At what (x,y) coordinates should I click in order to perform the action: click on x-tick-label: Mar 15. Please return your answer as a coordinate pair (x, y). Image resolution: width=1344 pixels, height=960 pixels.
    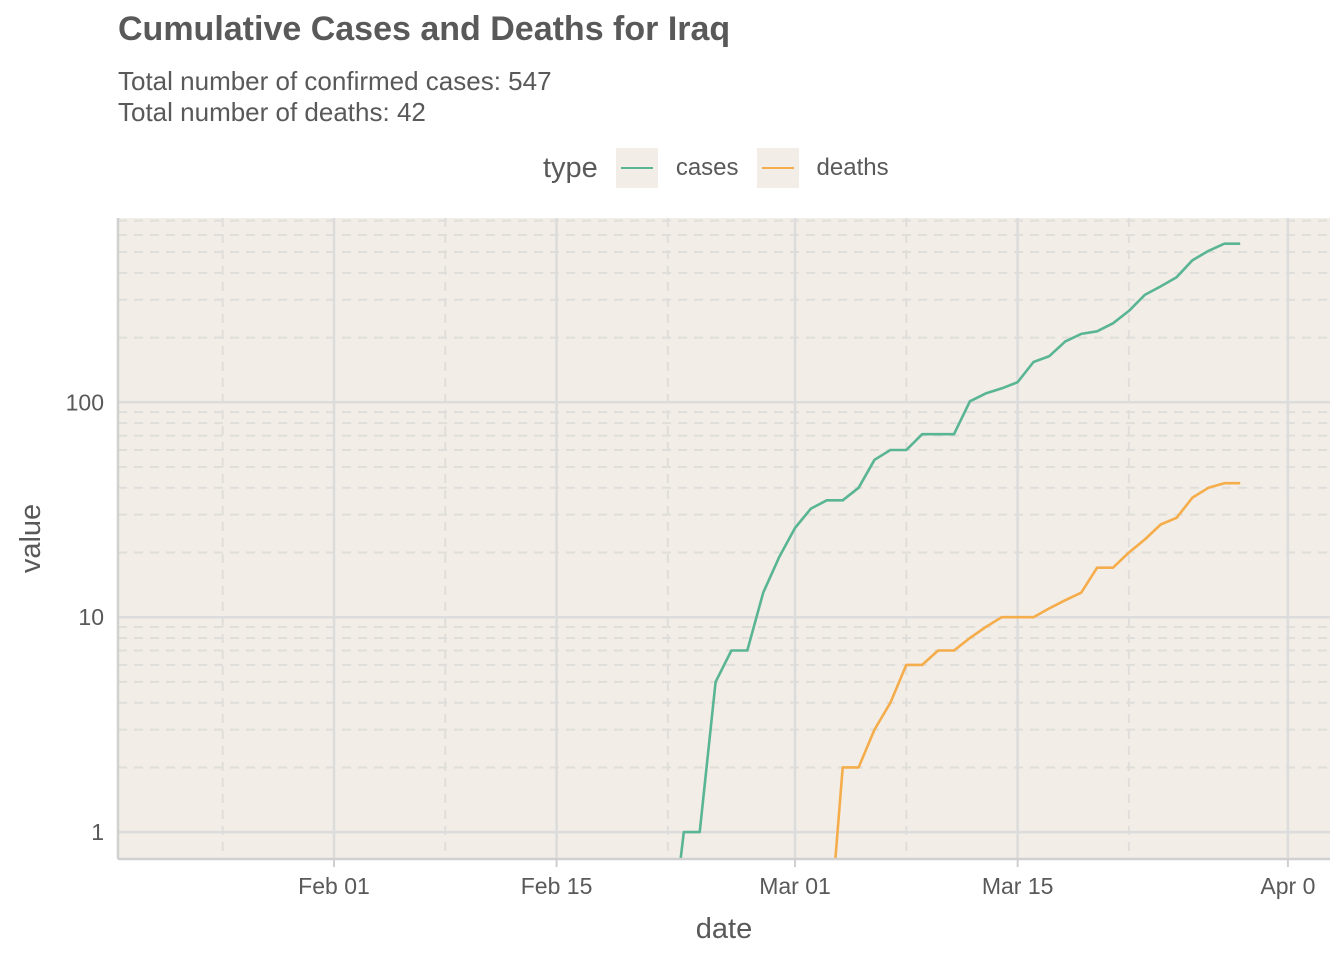
    Looking at the image, I should click on (1018, 886).